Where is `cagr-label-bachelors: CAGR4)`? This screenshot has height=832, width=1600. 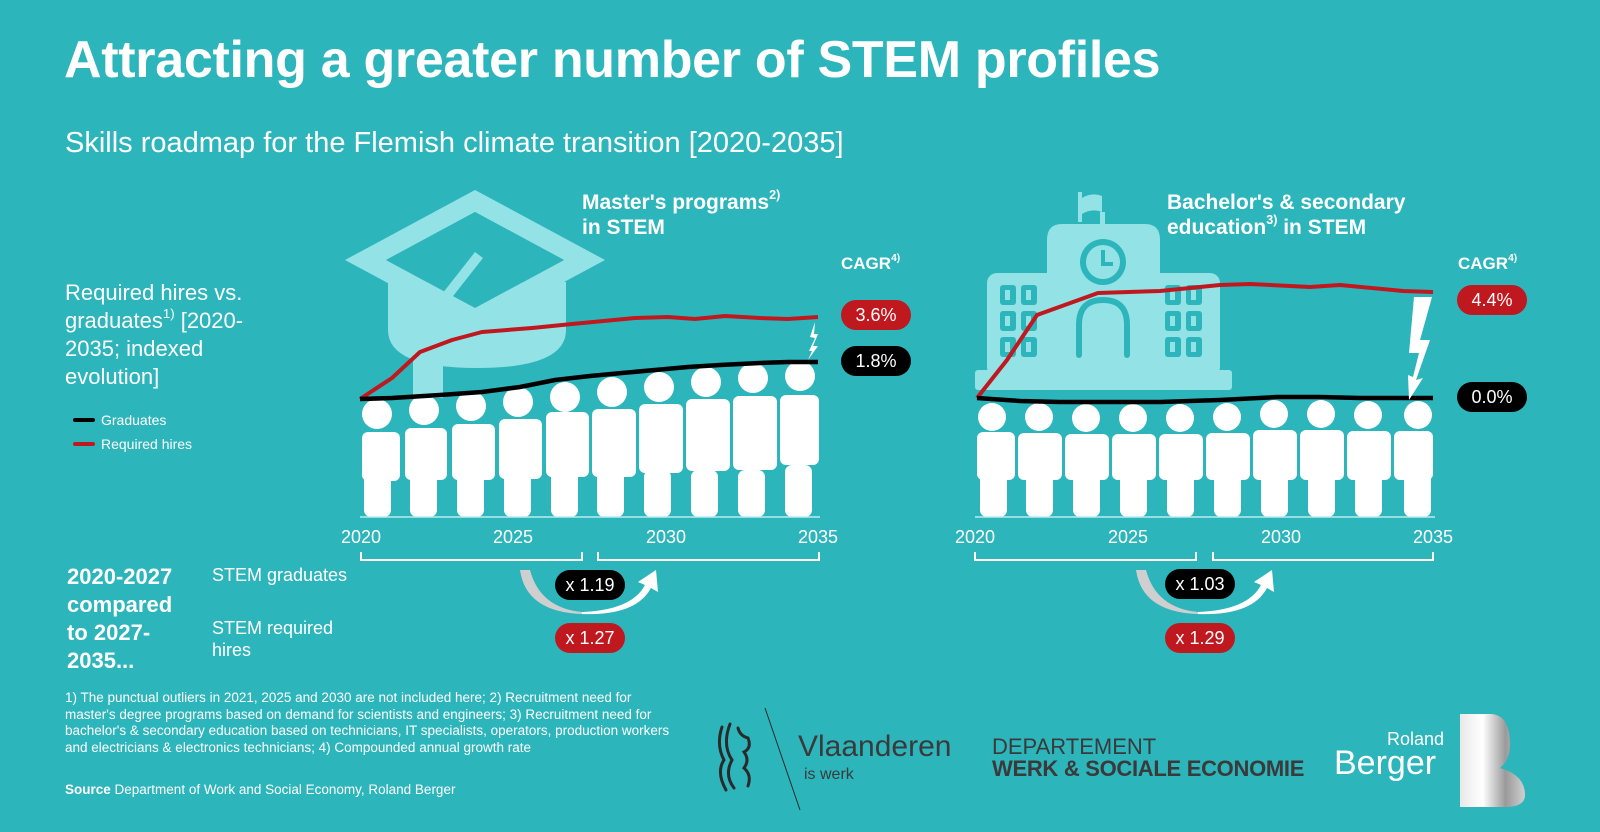 cagr-label-bachelors: CAGR4) is located at coordinates (1488, 262).